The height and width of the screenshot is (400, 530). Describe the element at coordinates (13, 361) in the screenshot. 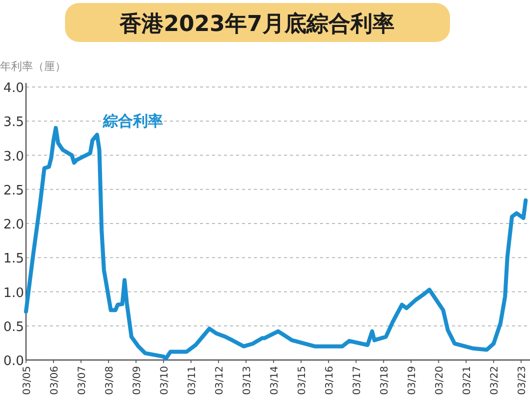

I see `y-tick-label: 0.0` at that location.